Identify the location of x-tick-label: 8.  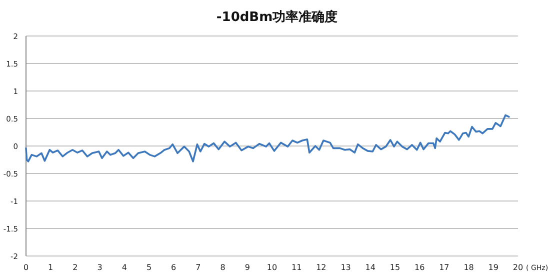
(223, 267).